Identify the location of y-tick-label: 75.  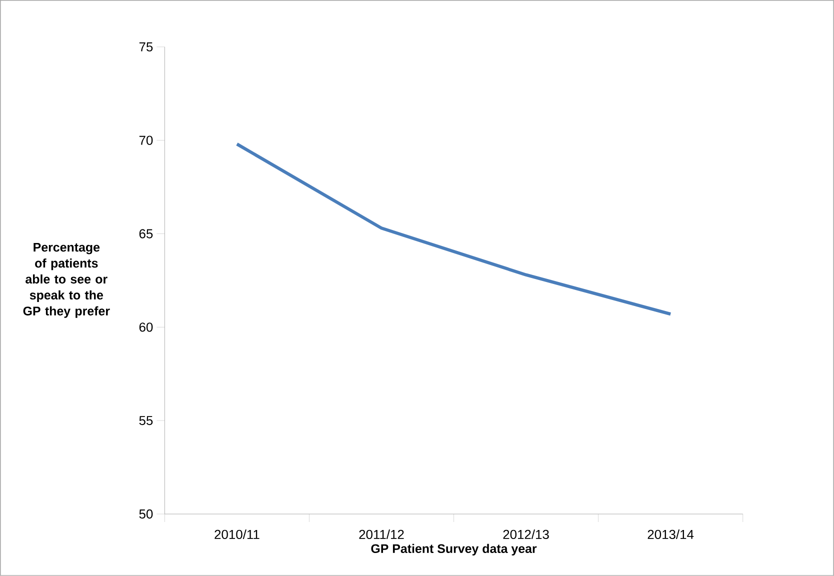
(146, 47).